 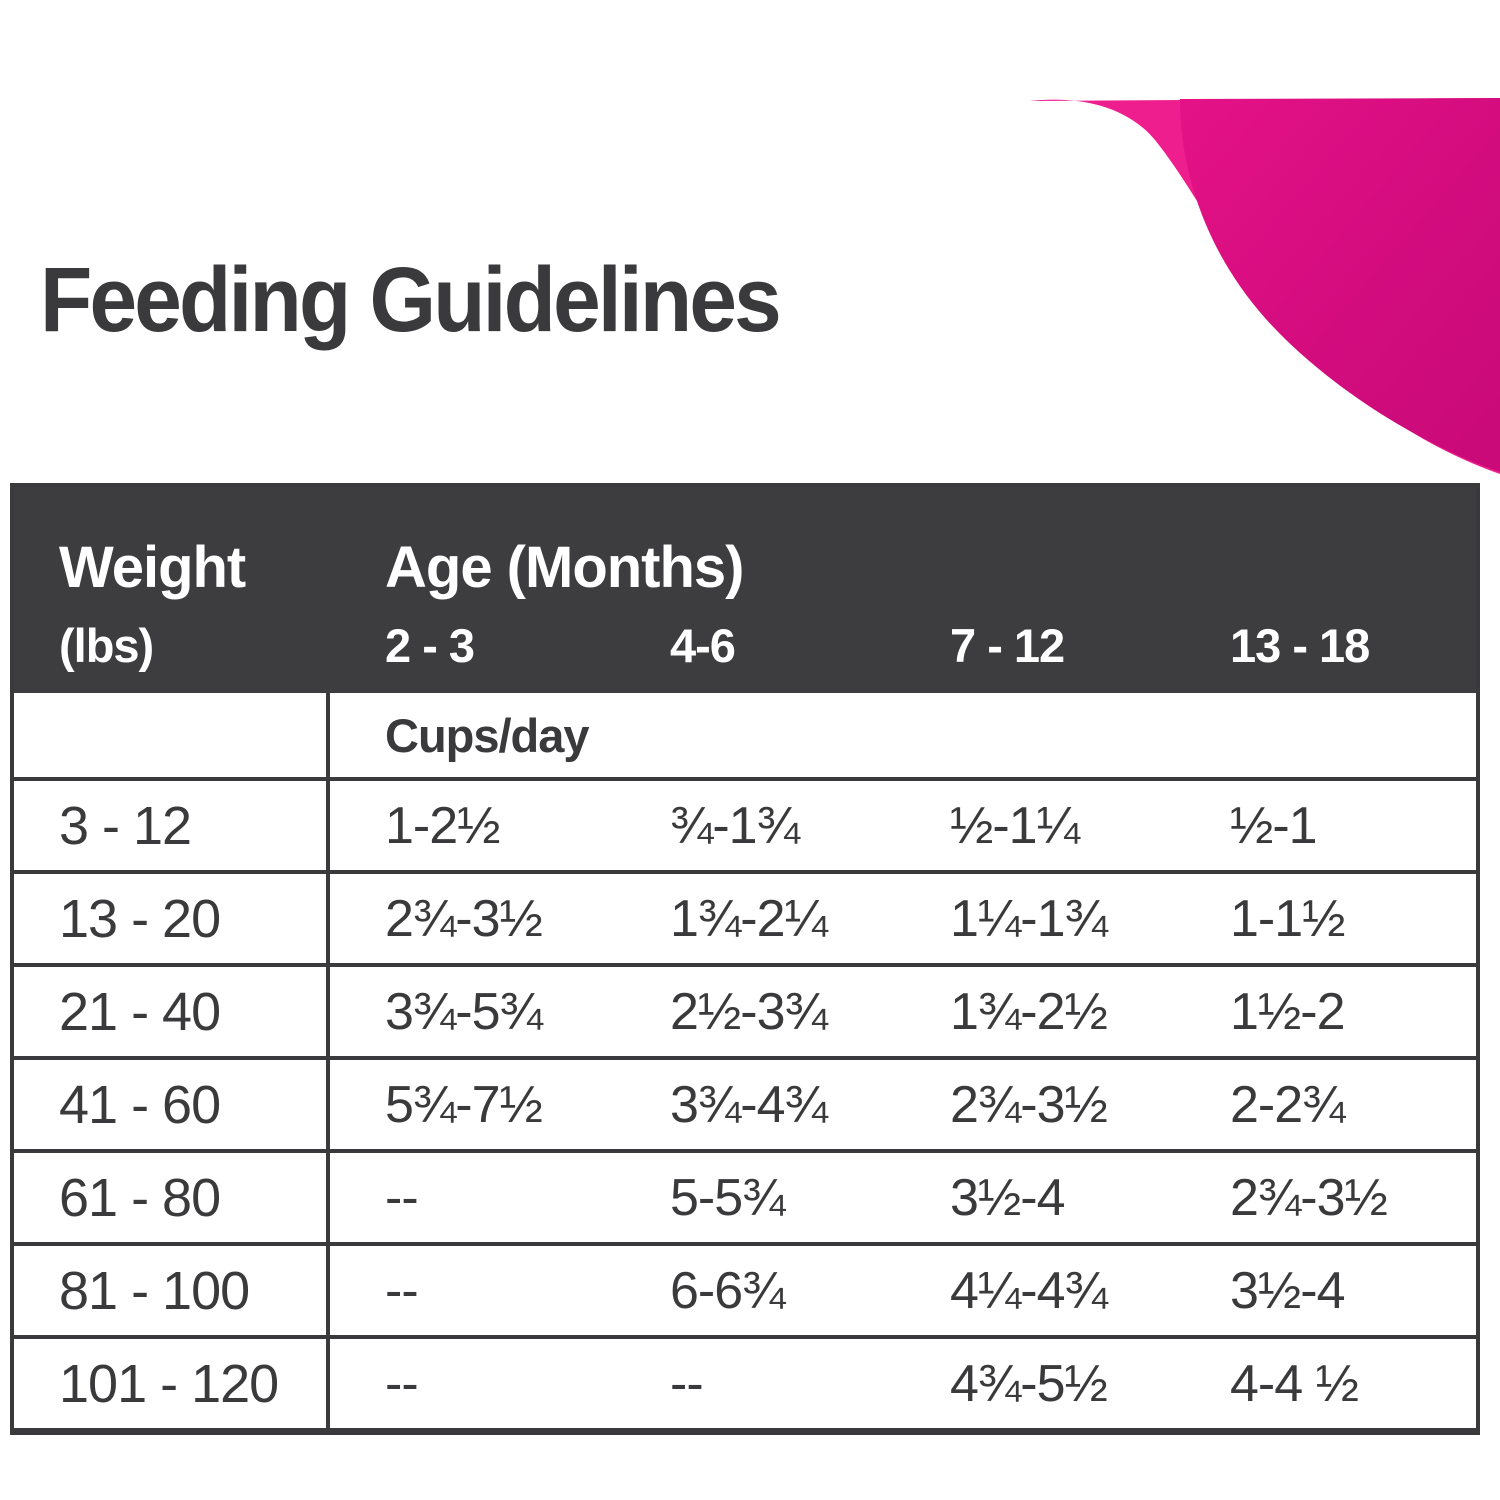 I want to click on pink-swoosh-graphic, so click(x=1265, y=286).